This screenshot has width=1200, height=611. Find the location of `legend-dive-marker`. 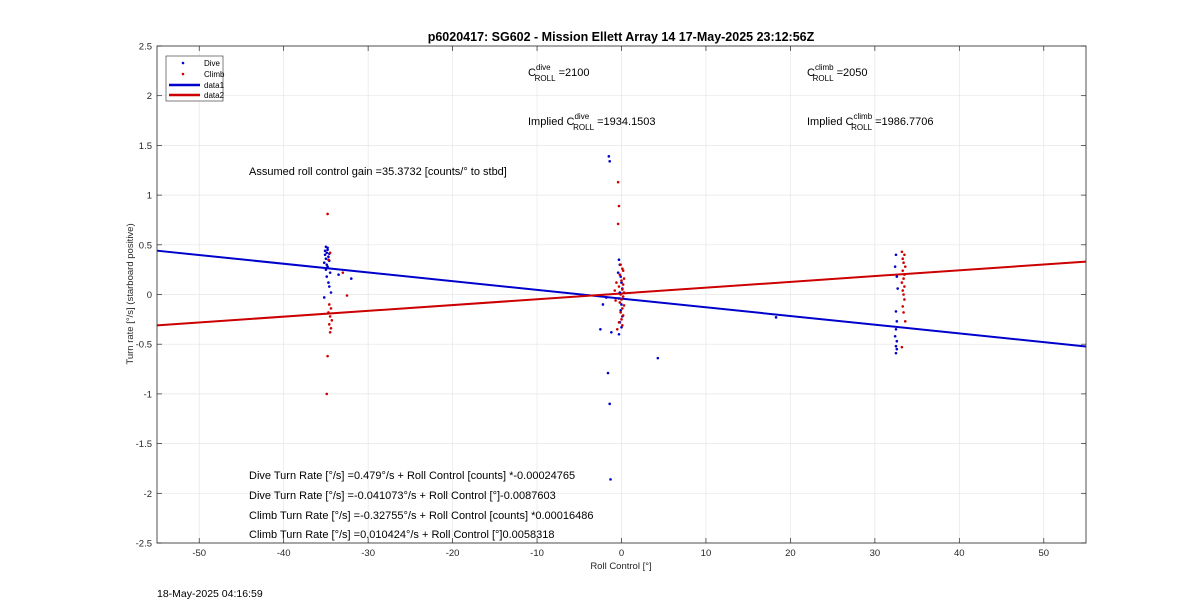

legend-dive-marker is located at coordinates (183, 63).